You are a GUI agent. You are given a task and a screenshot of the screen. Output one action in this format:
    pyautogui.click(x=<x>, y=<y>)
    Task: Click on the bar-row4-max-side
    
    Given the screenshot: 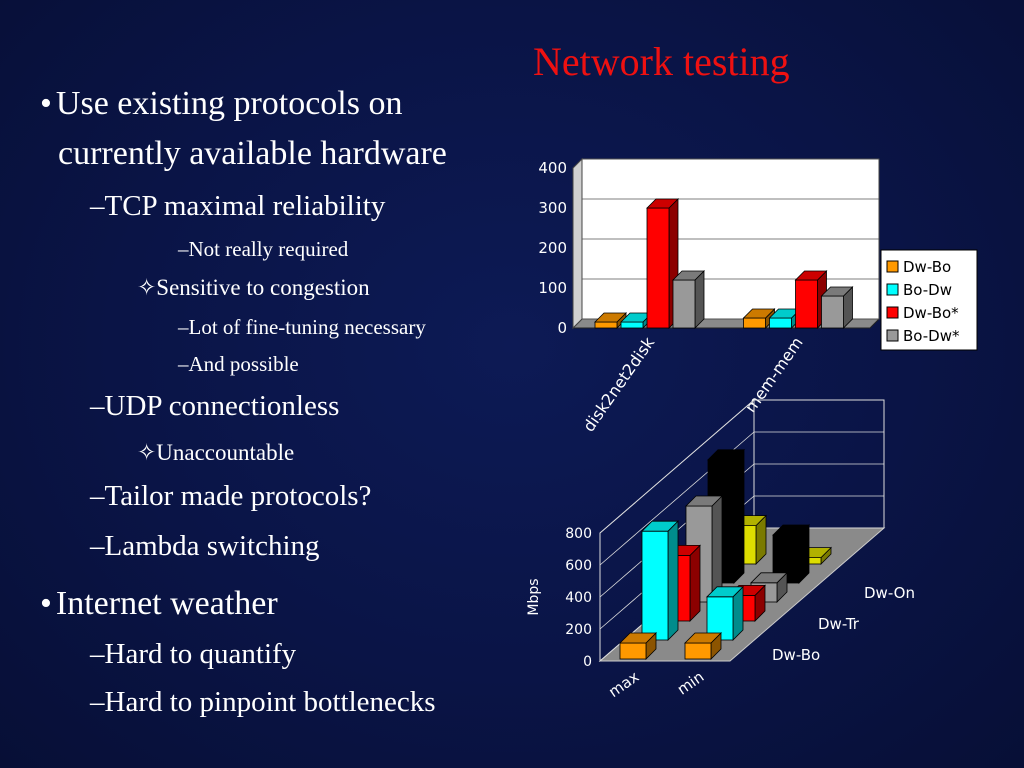 What is the action you would take?
    pyautogui.click(x=739, y=516)
    